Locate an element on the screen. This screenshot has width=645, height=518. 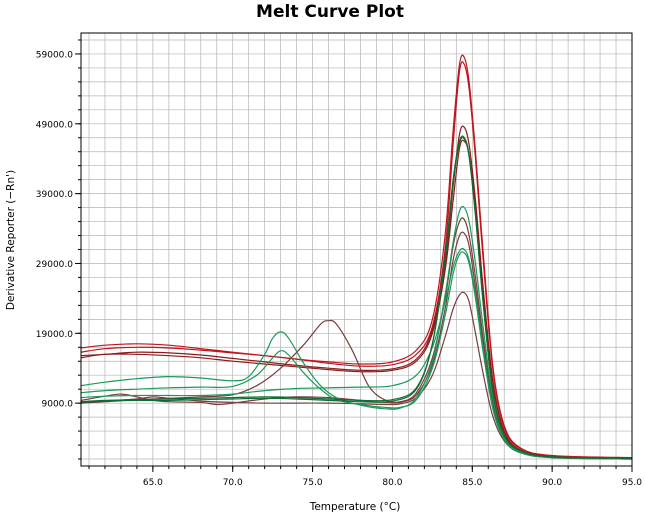
y-tick-label: 9000.0 is located at coordinates (58, 405).